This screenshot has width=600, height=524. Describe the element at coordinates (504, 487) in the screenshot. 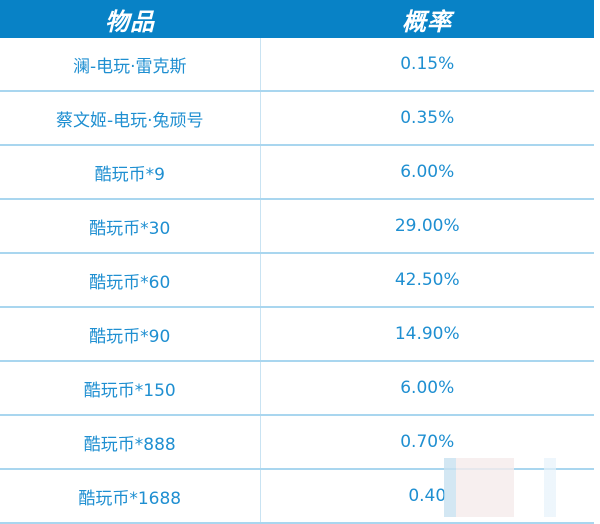

I see `watermark-overlay` at that location.